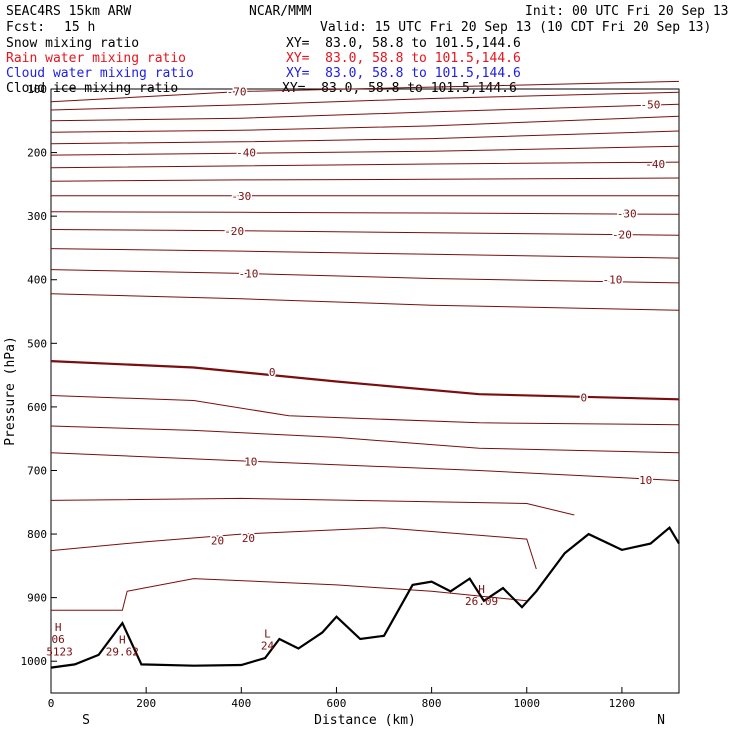 The image size is (740, 740). What do you see at coordinates (122, 652) in the screenshot?
I see `pressure-center-value: 29.62` at bounding box center [122, 652].